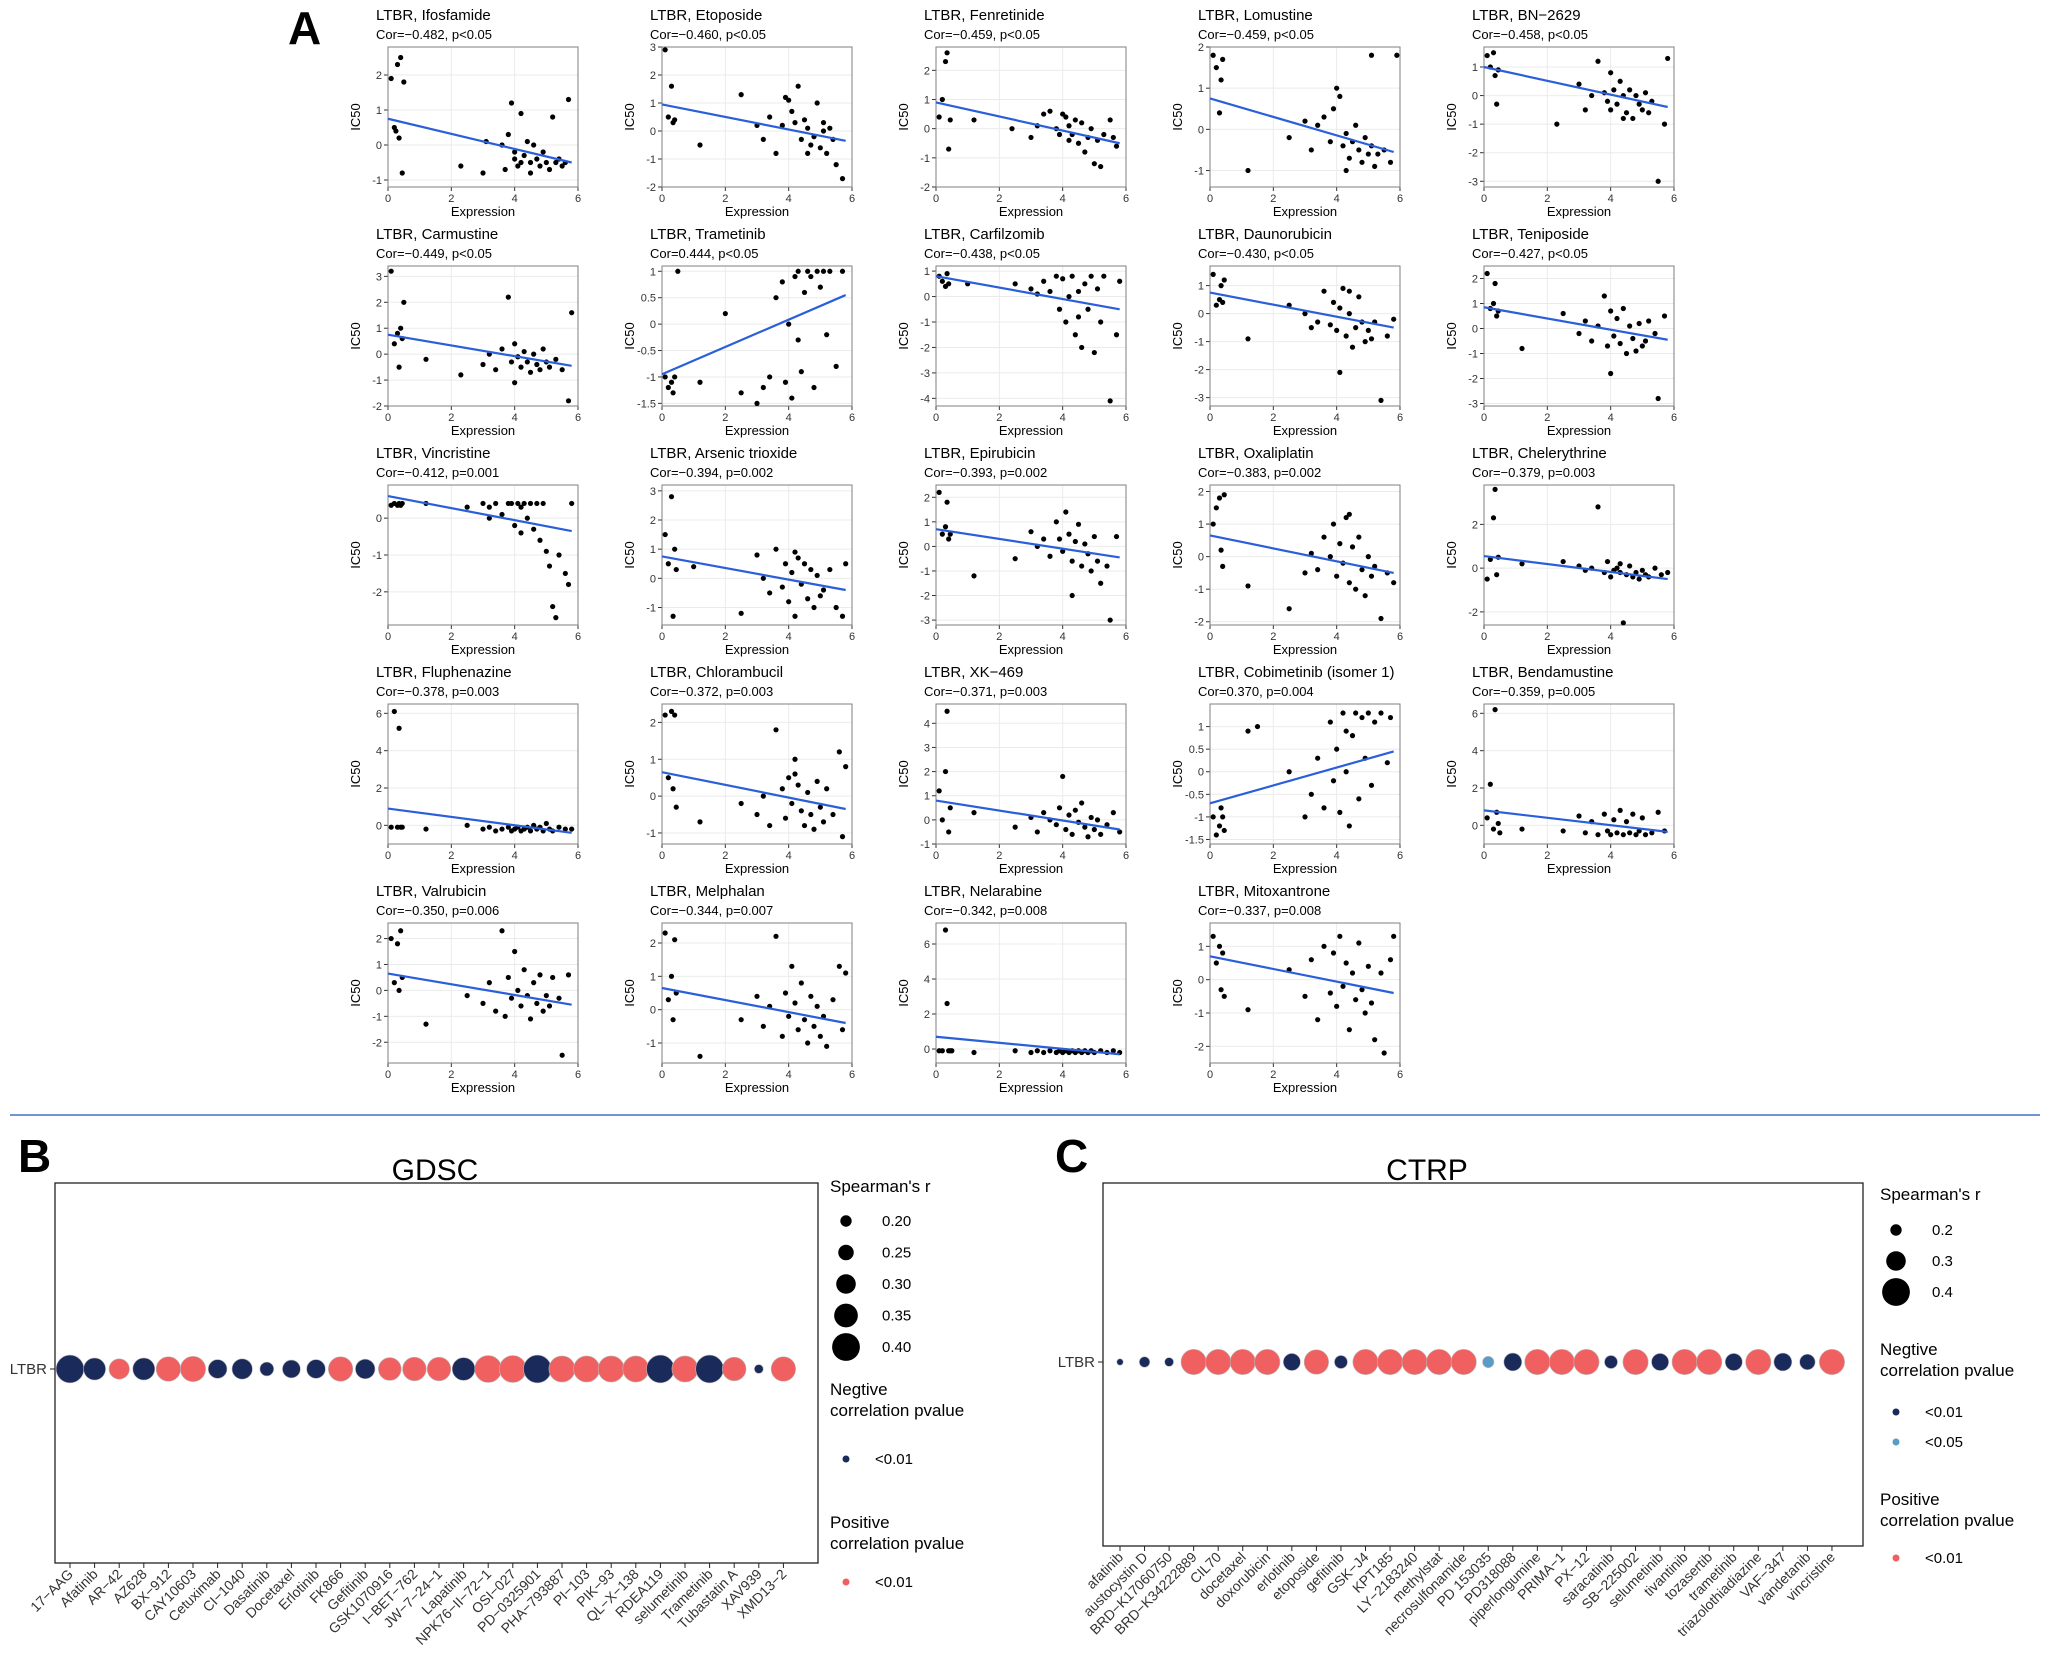  Describe the element at coordinates (379, 789) in the screenshot. I see `y-tick-label: 2` at that location.